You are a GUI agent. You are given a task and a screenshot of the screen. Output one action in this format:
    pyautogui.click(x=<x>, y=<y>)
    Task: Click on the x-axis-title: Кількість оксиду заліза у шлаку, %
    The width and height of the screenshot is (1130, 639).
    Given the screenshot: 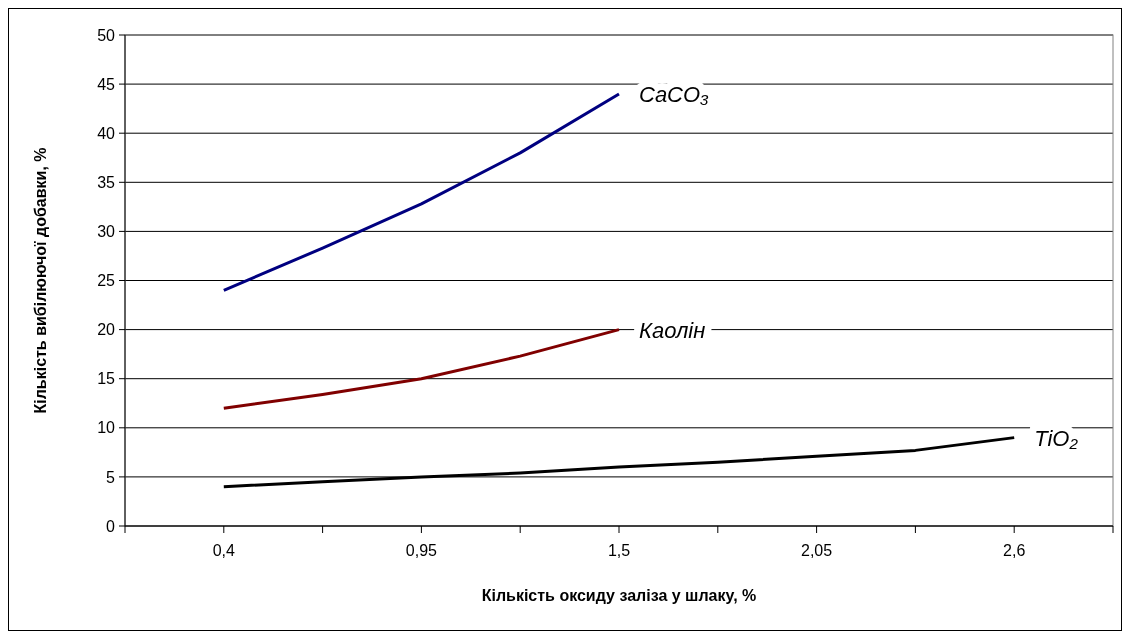 What is the action you would take?
    pyautogui.click(x=619, y=595)
    